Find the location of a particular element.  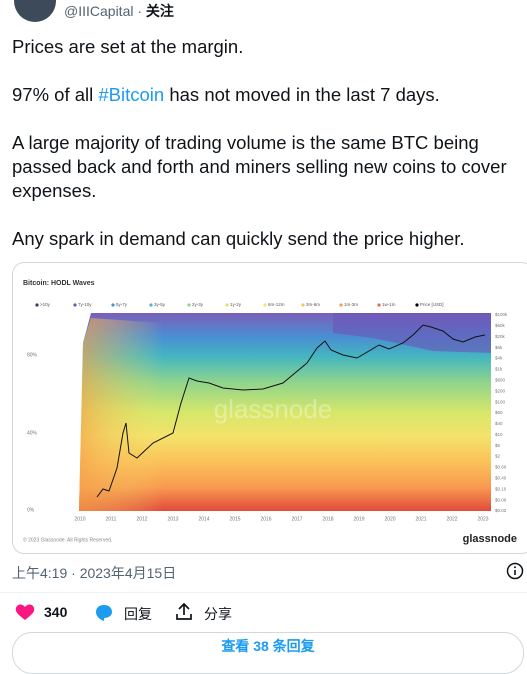

reply-icon is located at coordinates (104, 612).